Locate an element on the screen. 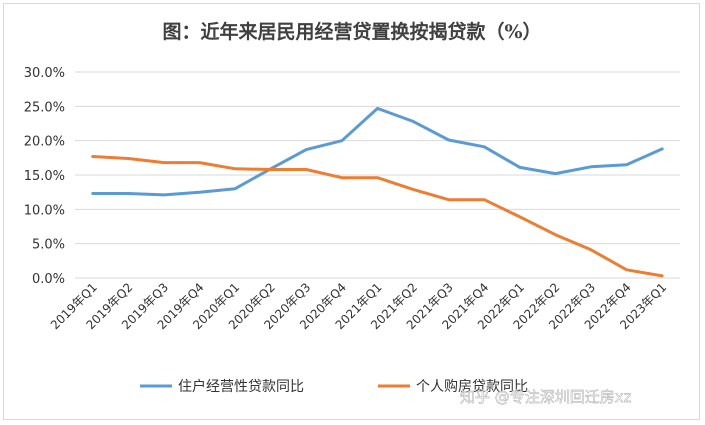  y-tick-label: 15.0% is located at coordinates (44, 176).